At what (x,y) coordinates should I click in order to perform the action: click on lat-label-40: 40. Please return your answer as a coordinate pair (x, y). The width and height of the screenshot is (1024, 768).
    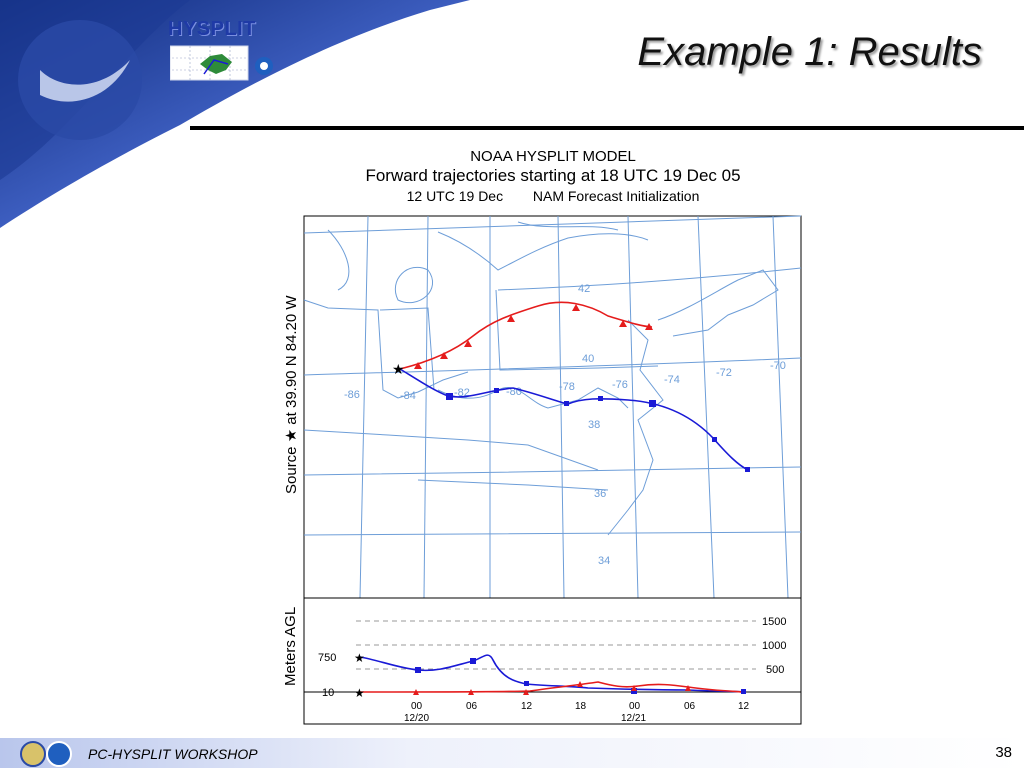
    Looking at the image, I should click on (588, 359).